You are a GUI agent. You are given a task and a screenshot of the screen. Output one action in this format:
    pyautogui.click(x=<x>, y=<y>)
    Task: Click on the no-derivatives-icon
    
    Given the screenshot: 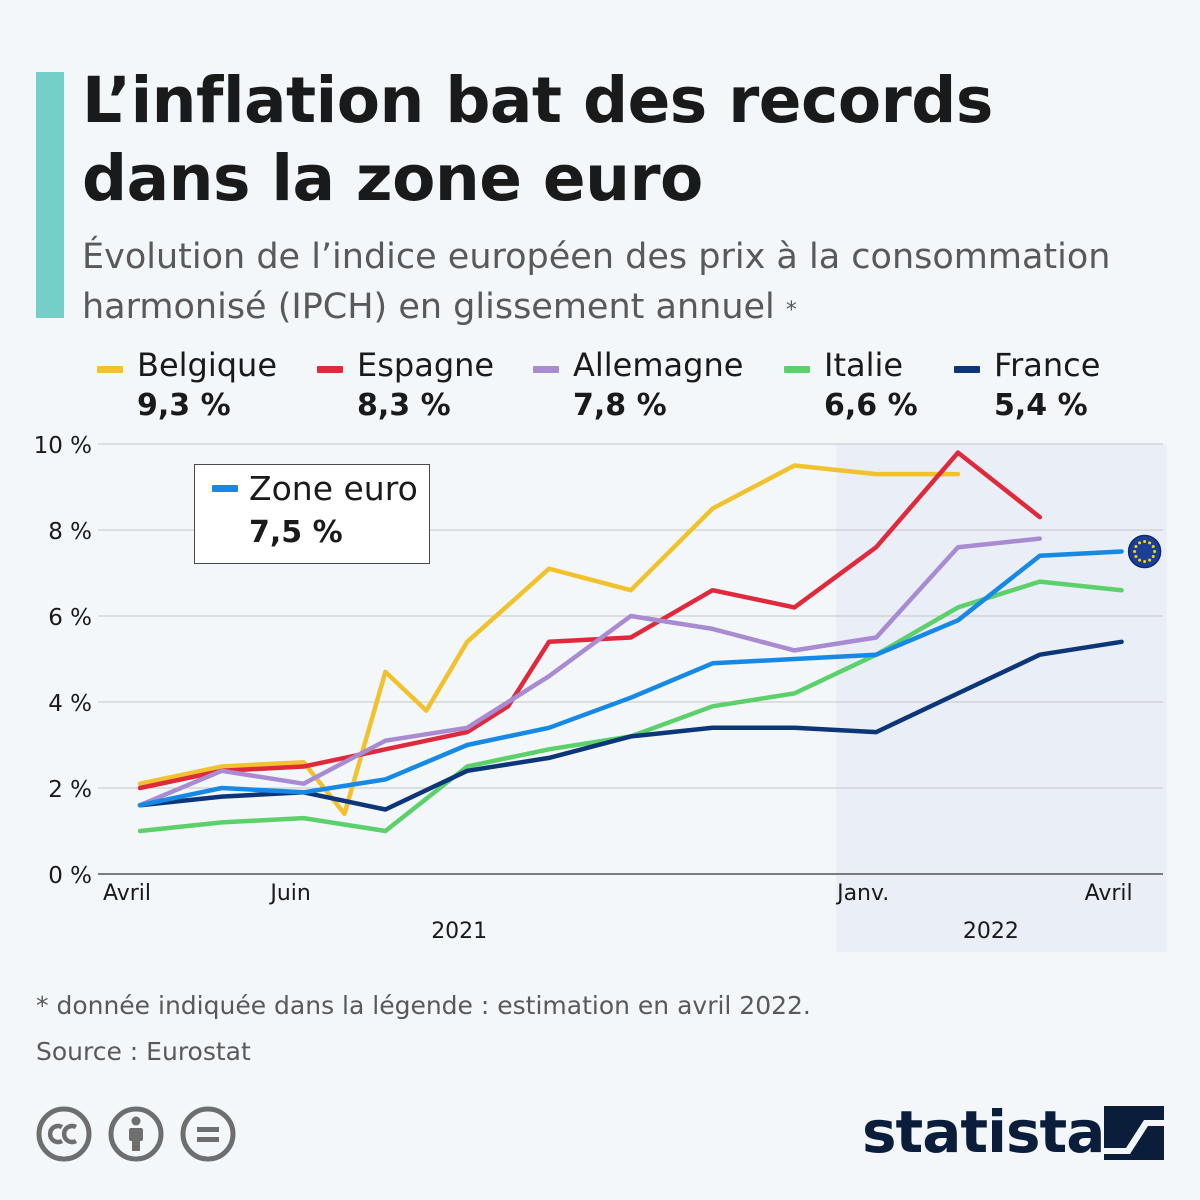 What is the action you would take?
    pyautogui.click(x=208, y=1134)
    